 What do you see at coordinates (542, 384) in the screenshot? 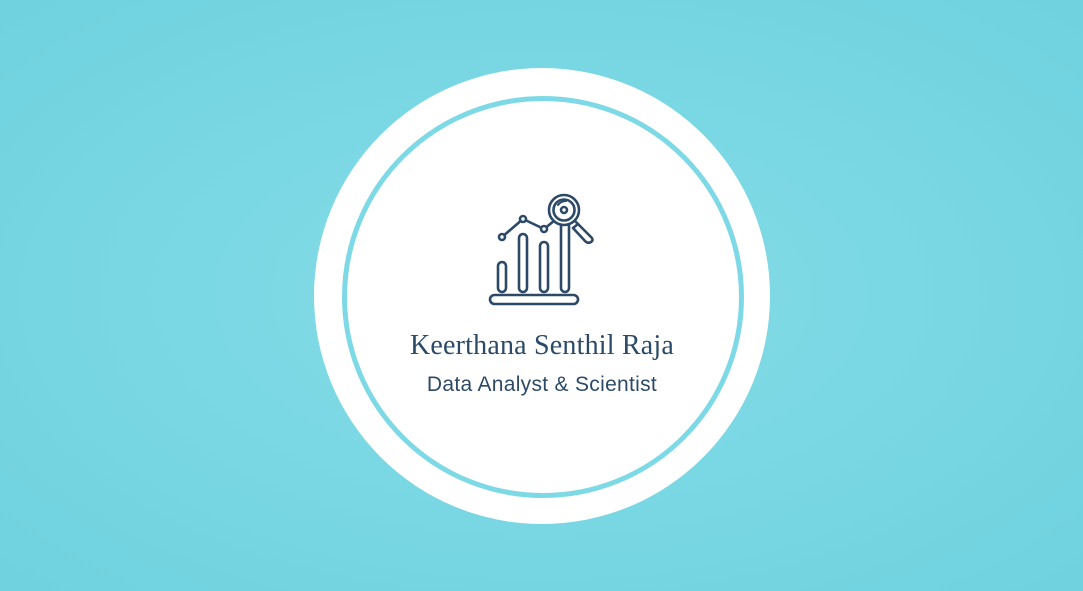
I see `job-title: Data Analyst & Scientist` at bounding box center [542, 384].